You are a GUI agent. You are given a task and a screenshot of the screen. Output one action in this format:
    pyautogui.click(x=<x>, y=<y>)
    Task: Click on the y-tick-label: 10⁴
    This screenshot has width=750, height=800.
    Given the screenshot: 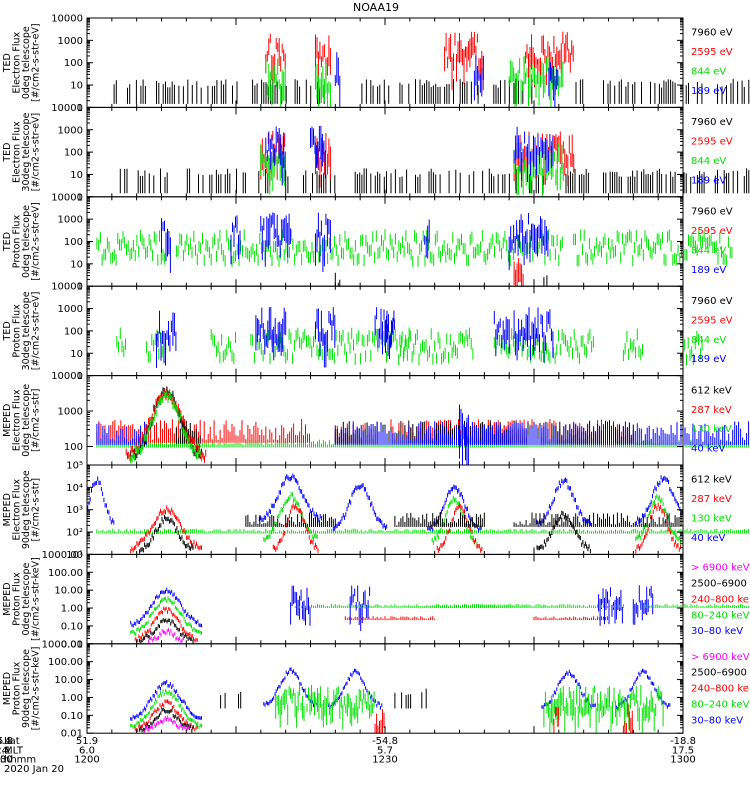 What is the action you would take?
    pyautogui.click(x=74, y=488)
    